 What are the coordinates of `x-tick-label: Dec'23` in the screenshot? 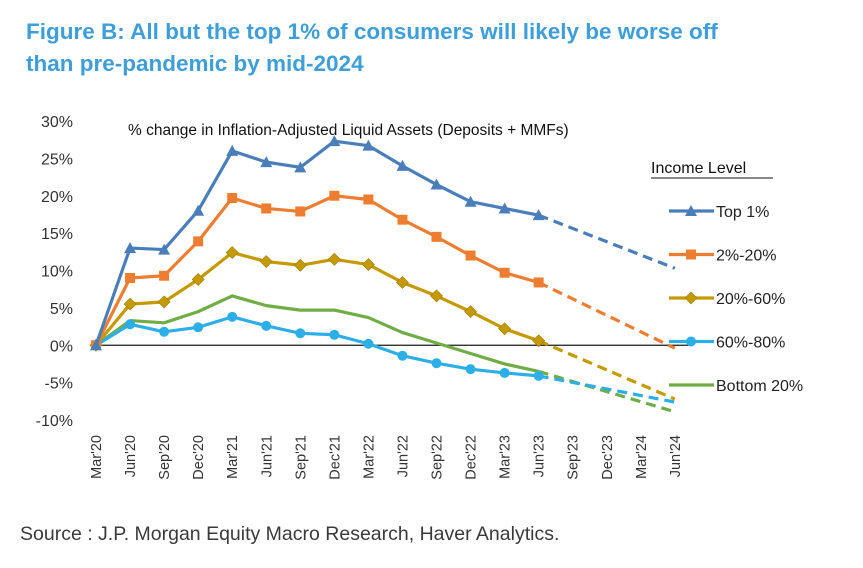 It's located at (608, 457).